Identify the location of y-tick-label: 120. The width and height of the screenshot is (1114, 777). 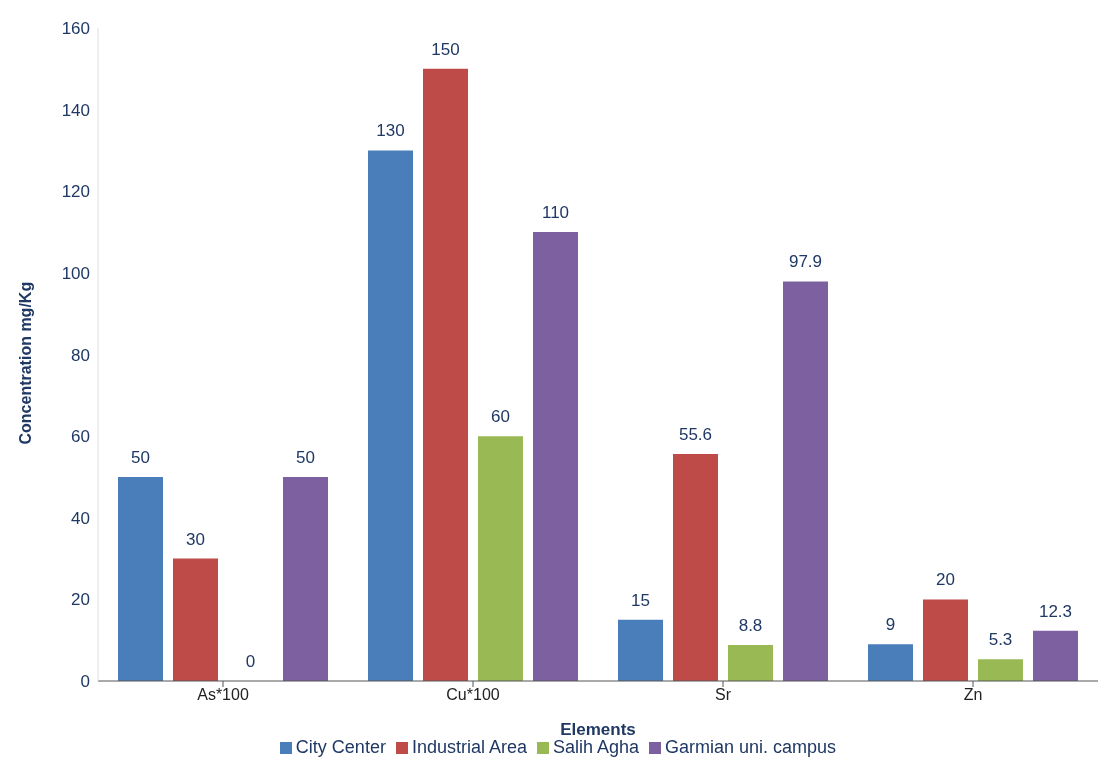
(75, 192).